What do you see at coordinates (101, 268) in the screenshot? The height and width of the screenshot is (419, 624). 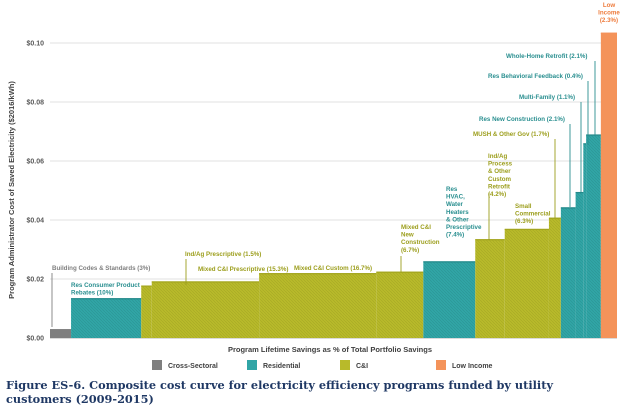 I see `bar-label: Building Codes & Standards (3%)` at bounding box center [101, 268].